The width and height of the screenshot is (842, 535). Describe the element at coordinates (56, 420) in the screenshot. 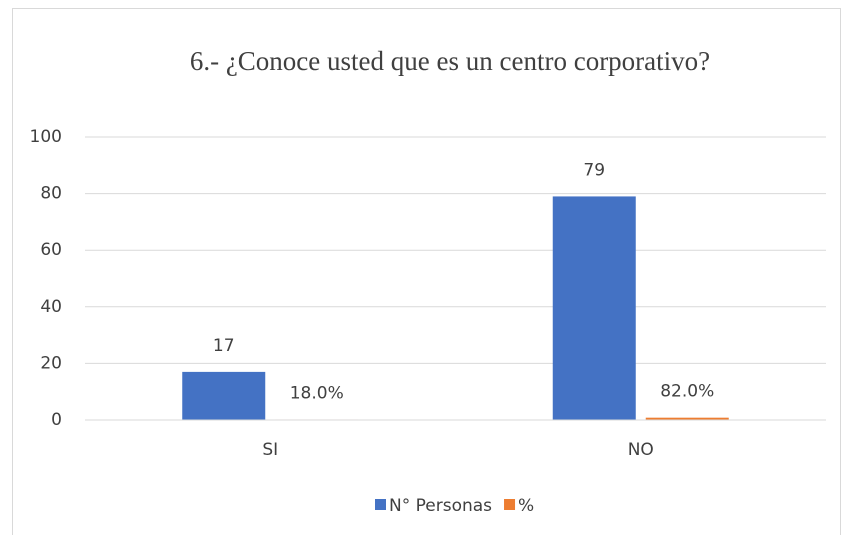

I see `y-tick-label: 0` at that location.